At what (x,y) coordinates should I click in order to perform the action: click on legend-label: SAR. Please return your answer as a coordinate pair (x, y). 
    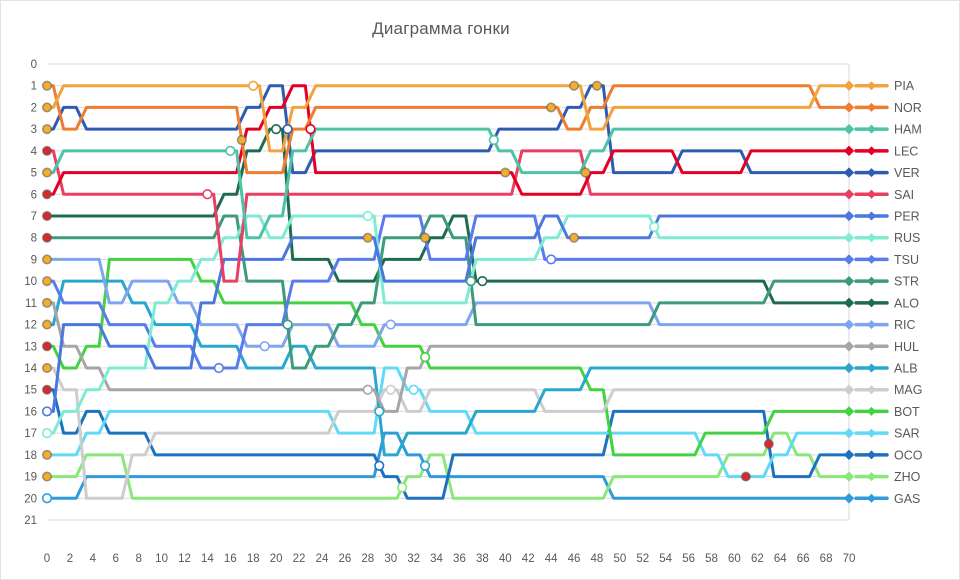
    Looking at the image, I should click on (907, 434).